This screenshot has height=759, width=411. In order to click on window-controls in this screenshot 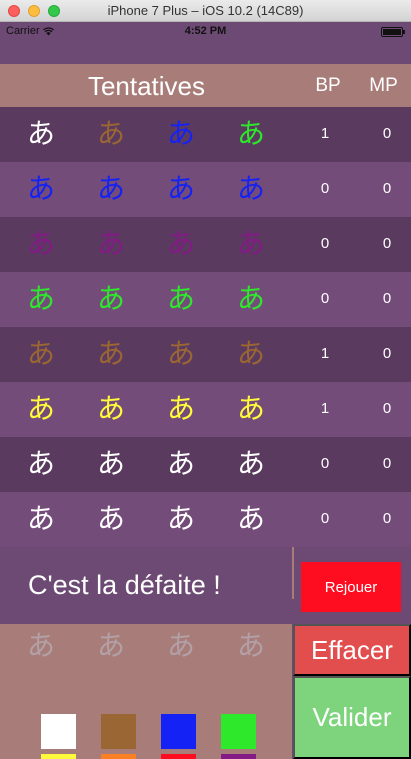, I will do `click(34, 11)`.